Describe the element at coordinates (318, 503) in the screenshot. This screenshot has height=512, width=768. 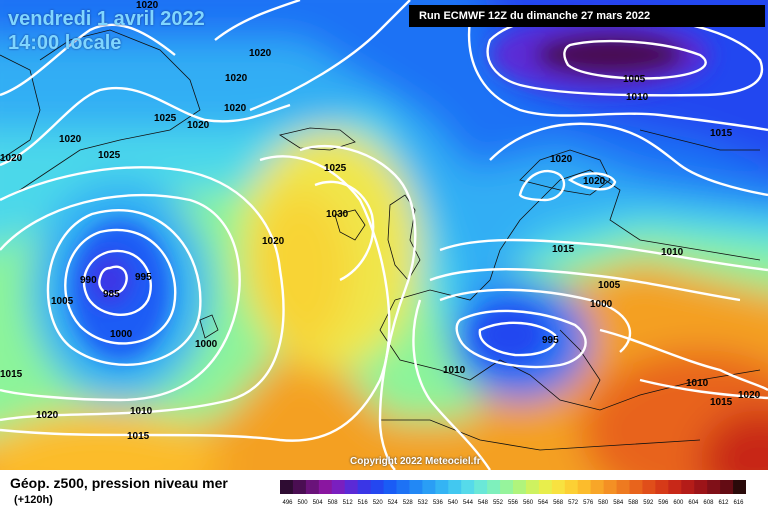
I see `scale-tick-label: 504` at that location.